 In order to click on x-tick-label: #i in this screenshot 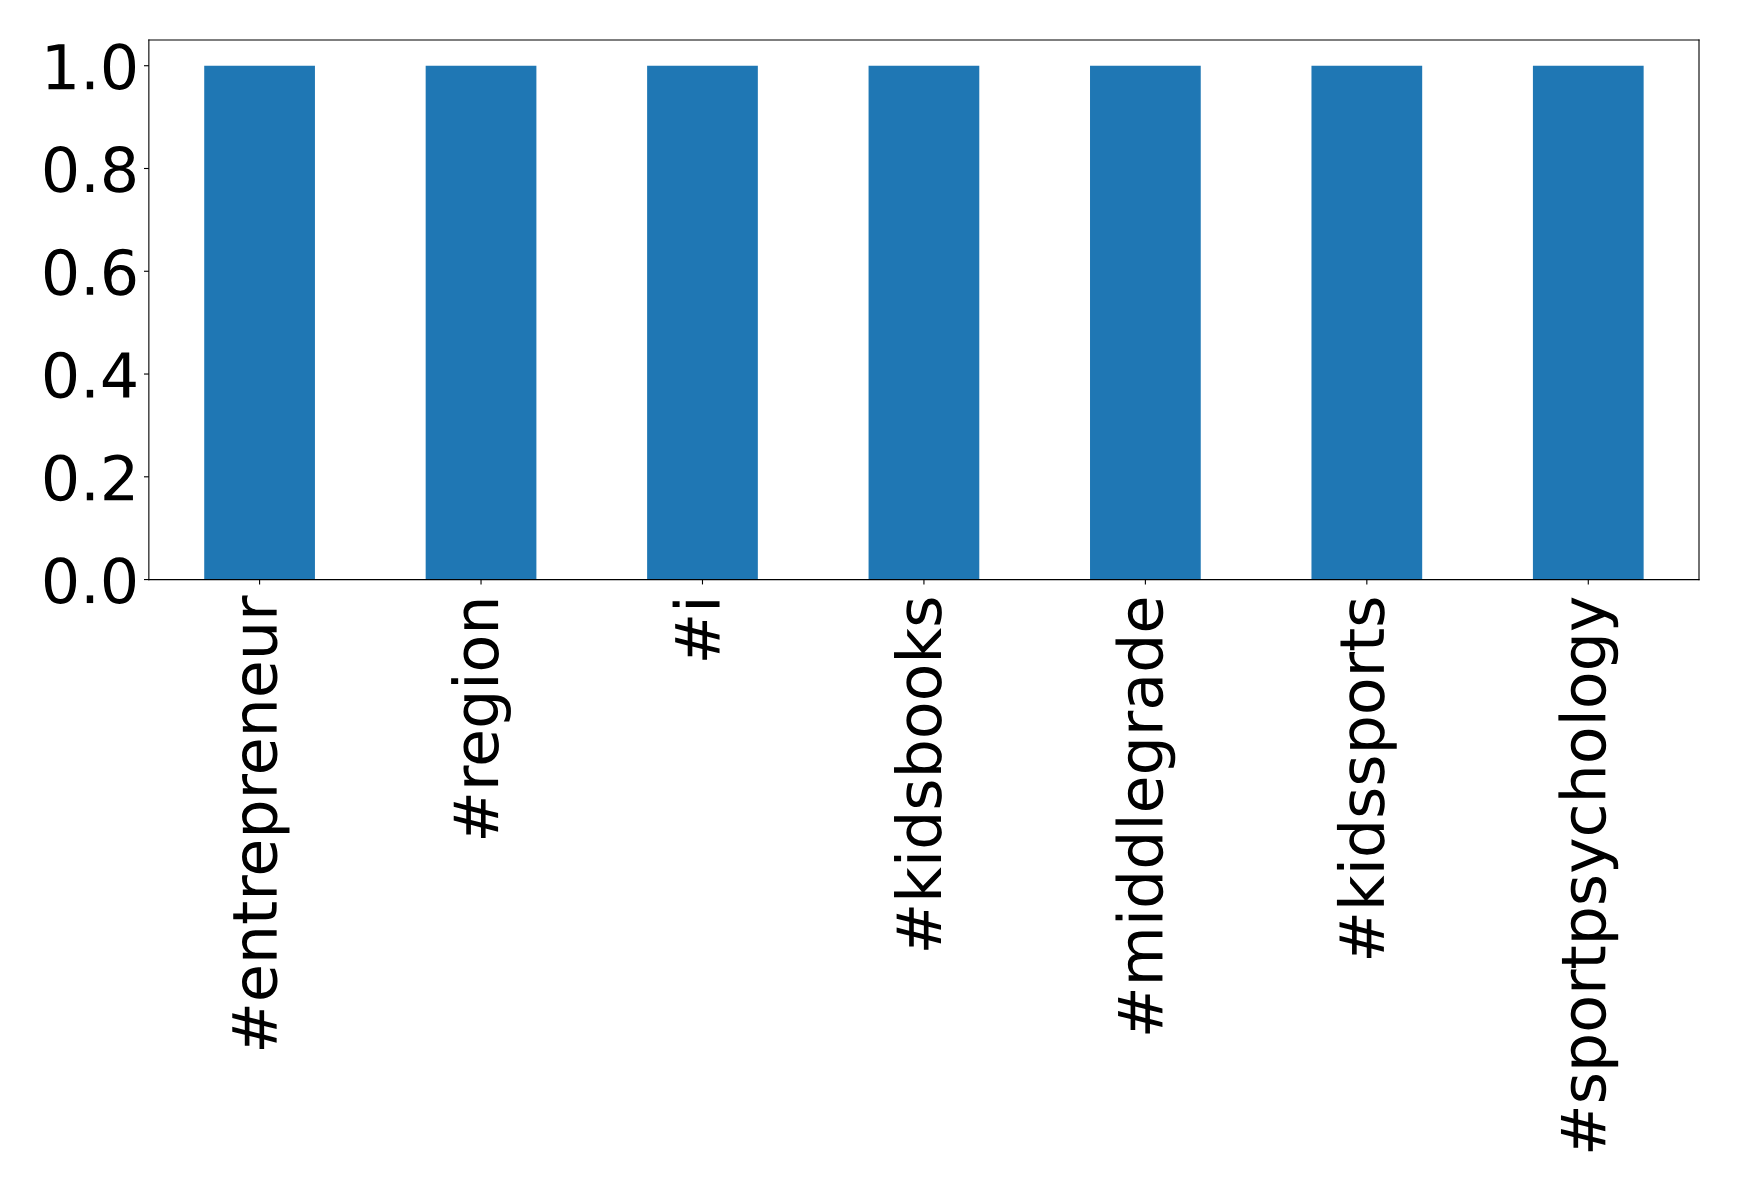, I will do `click(696, 630)`.